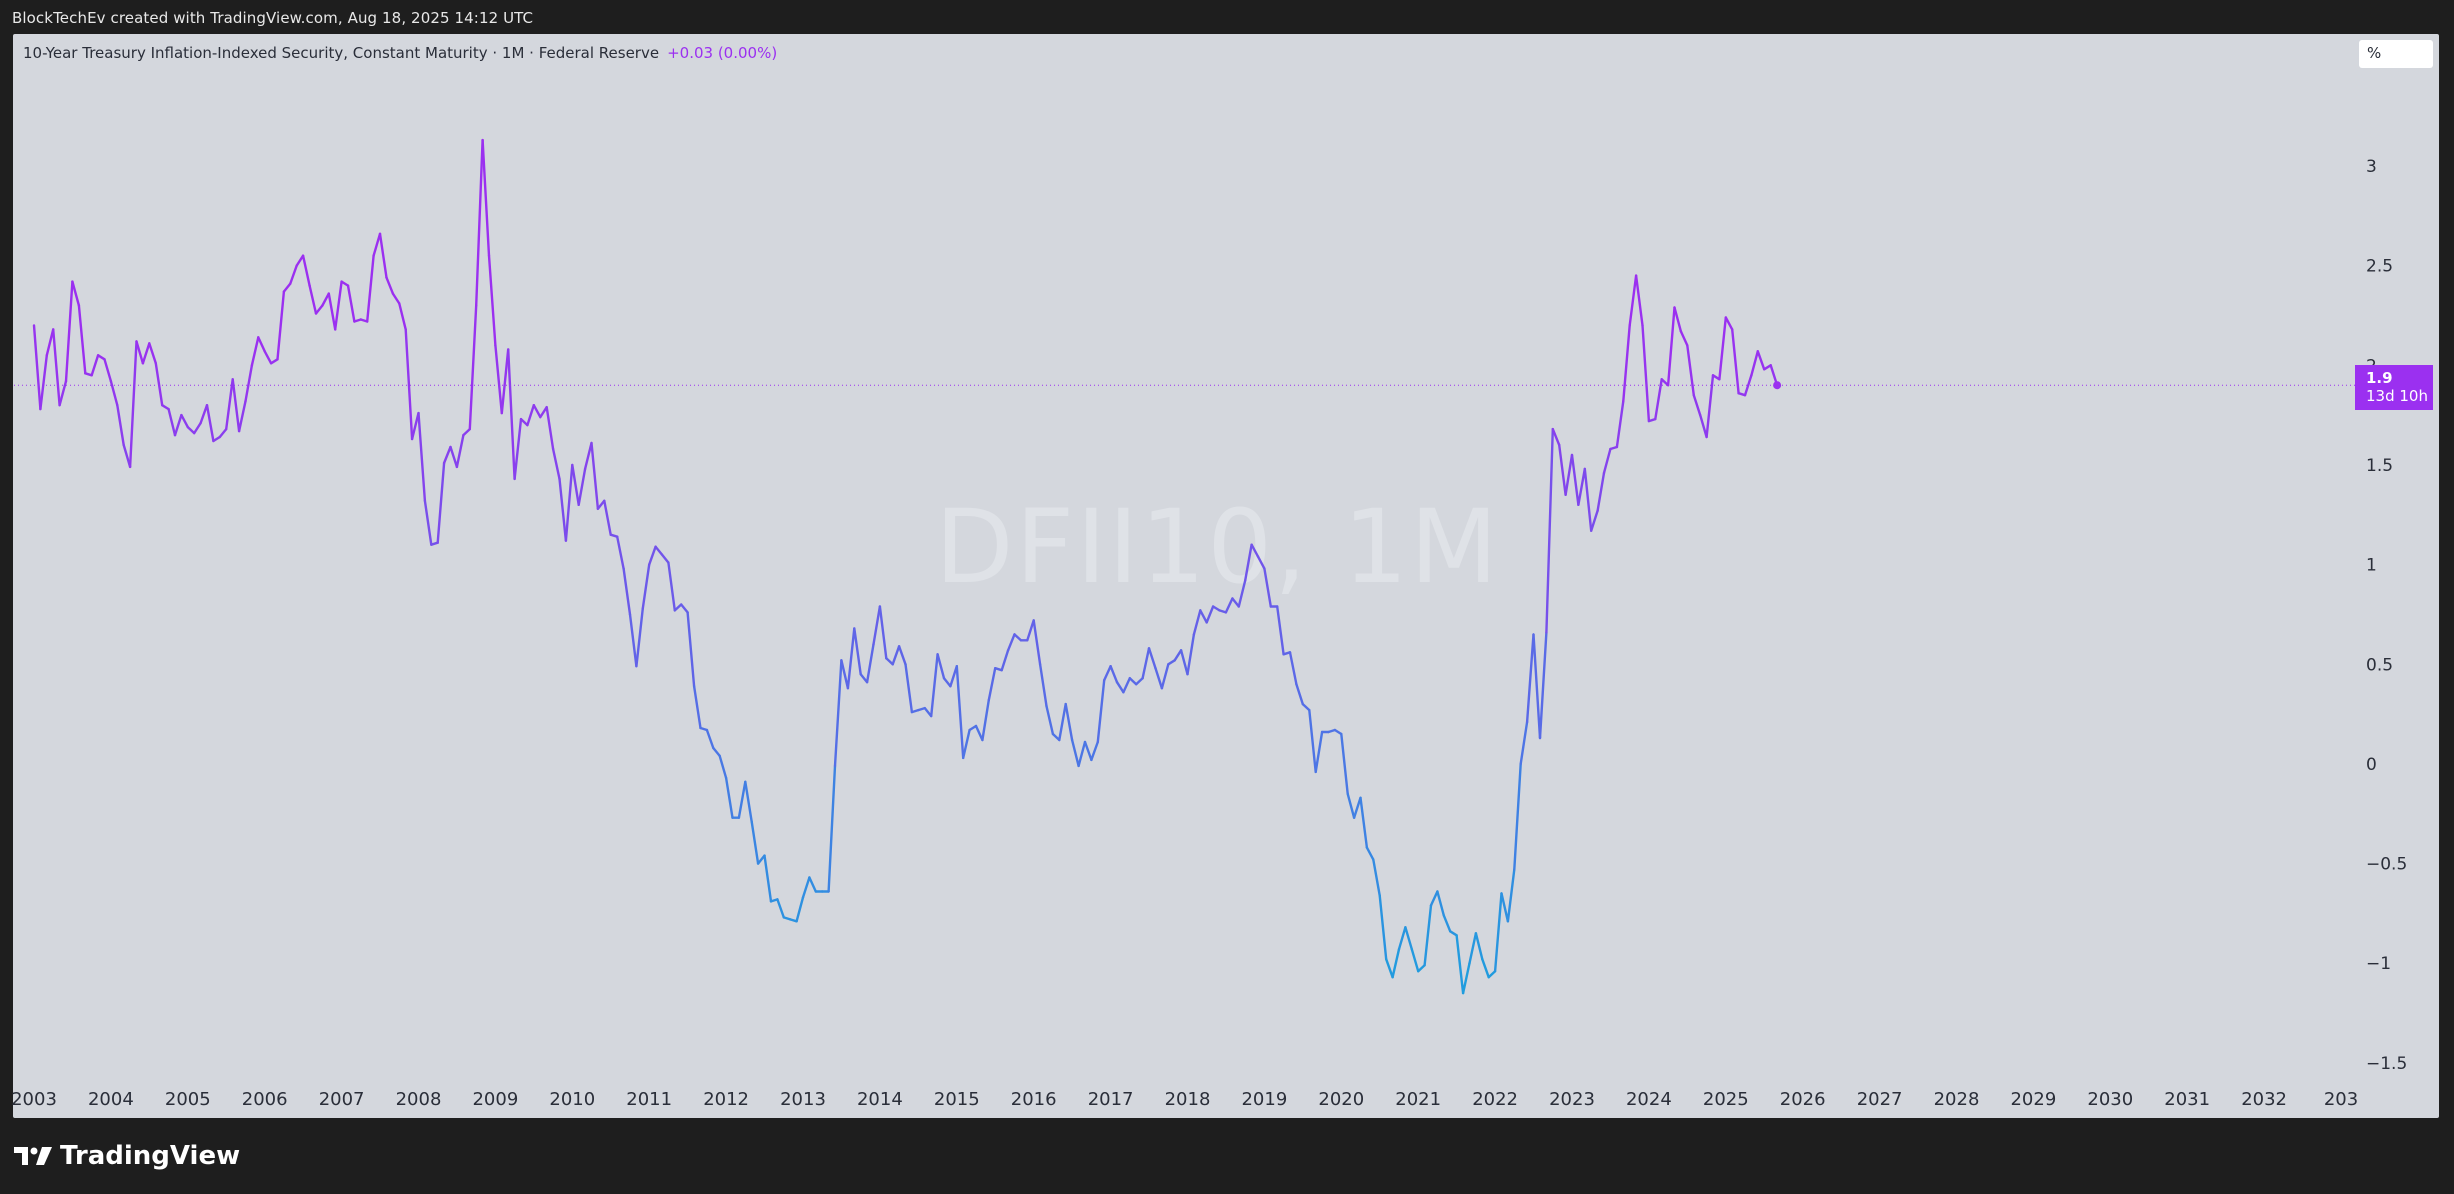  What do you see at coordinates (2371, 566) in the screenshot?
I see `y-tick-label: 1` at bounding box center [2371, 566].